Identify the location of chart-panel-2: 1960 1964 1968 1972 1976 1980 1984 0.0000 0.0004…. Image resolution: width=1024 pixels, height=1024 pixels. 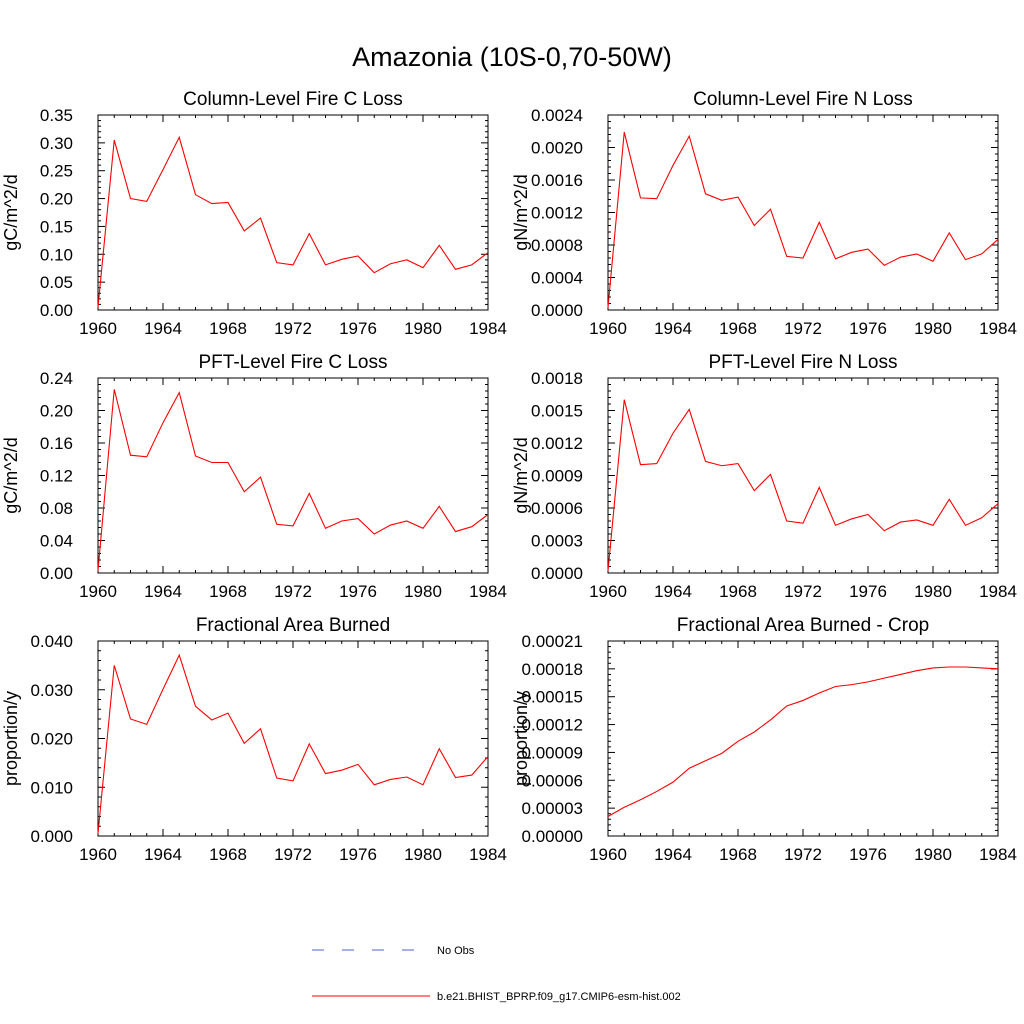
(764, 213).